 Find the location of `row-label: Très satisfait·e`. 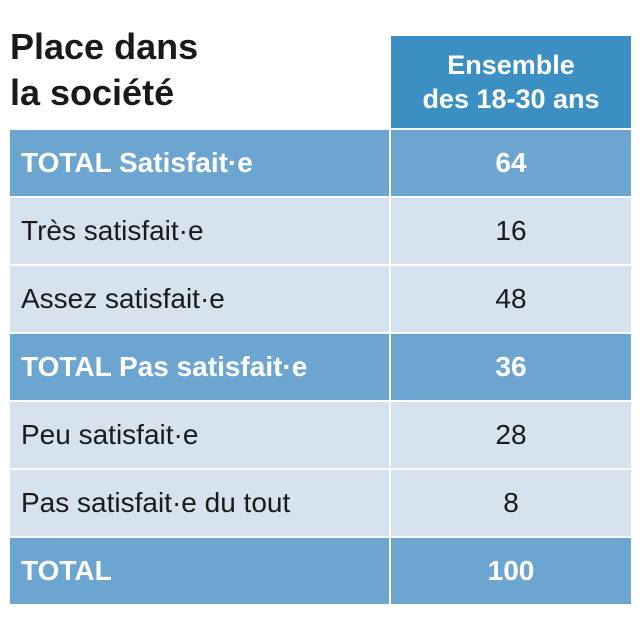

row-label: Très satisfait·e is located at coordinates (199, 231).